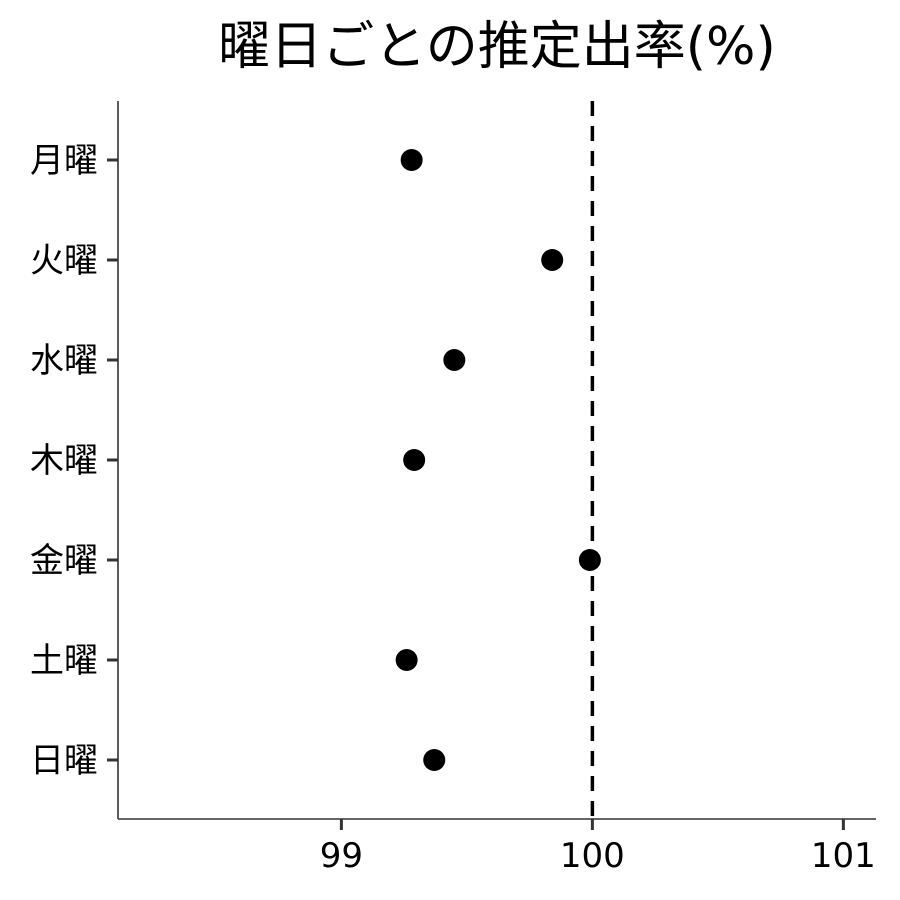 The width and height of the screenshot is (900, 900). I want to click on y-tick-label-7: 日曜, so click(64, 761).